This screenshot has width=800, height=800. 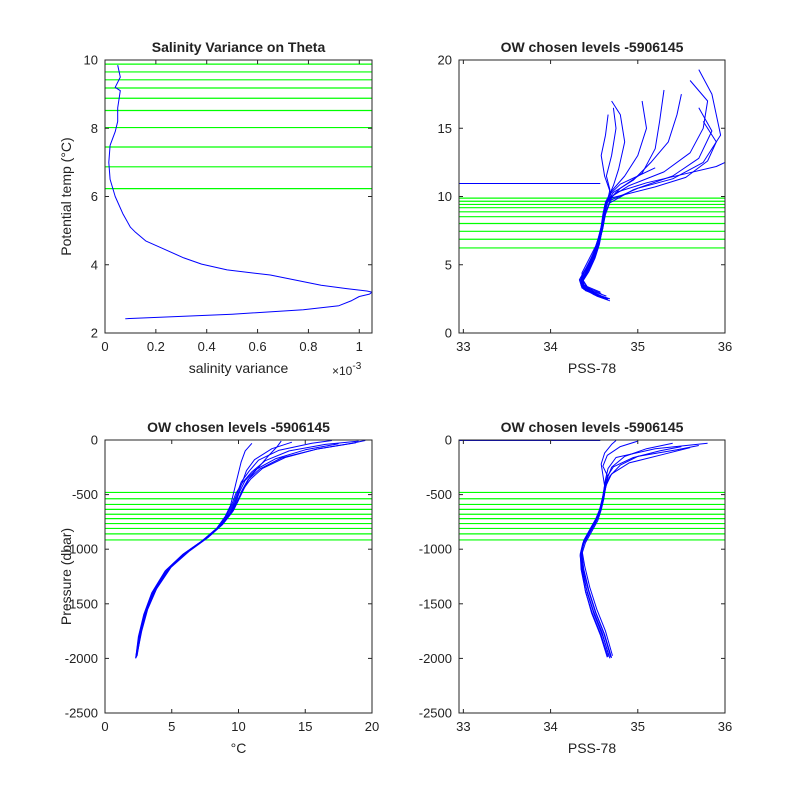 What do you see at coordinates (258, 346) in the screenshot?
I see `x-tick-label: 0.6` at bounding box center [258, 346].